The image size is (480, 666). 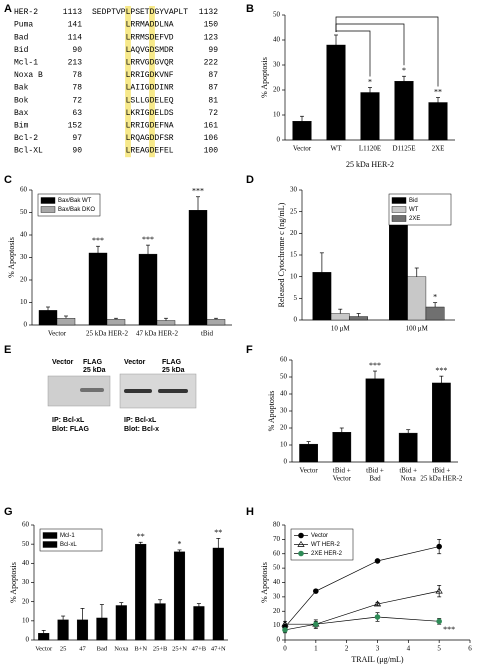 I want to click on legend-label: WT HER-2, so click(x=326, y=545).